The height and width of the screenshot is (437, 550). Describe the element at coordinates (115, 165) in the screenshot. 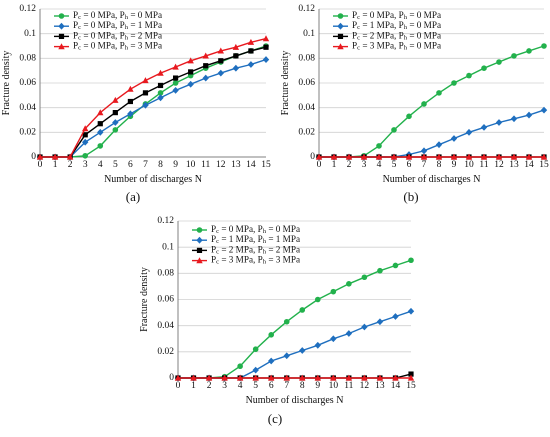

I see `x-tick-label: 5` at that location.